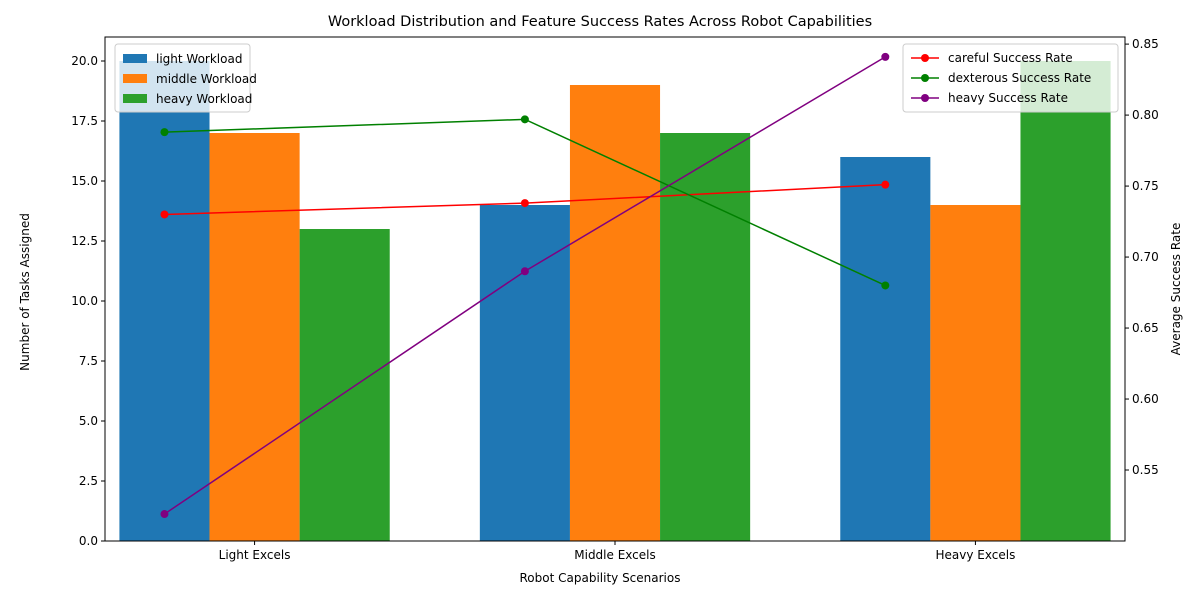 The width and height of the screenshot is (1200, 600). What do you see at coordinates (88, 361) in the screenshot?
I see `y-tick-label-4: 7.5` at bounding box center [88, 361].